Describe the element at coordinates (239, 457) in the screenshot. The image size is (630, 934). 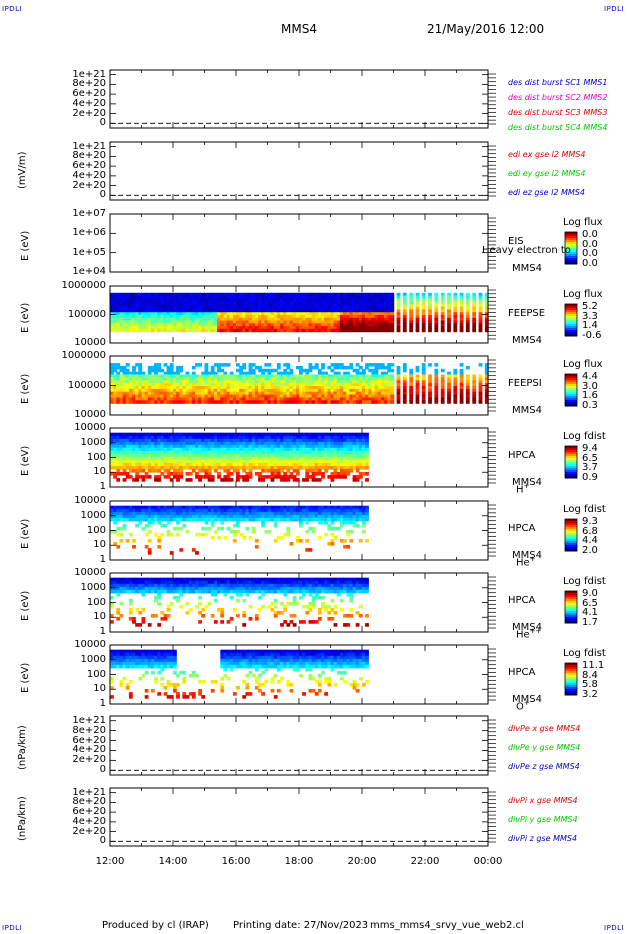
I see `spectrogram-hpca-h` at that location.